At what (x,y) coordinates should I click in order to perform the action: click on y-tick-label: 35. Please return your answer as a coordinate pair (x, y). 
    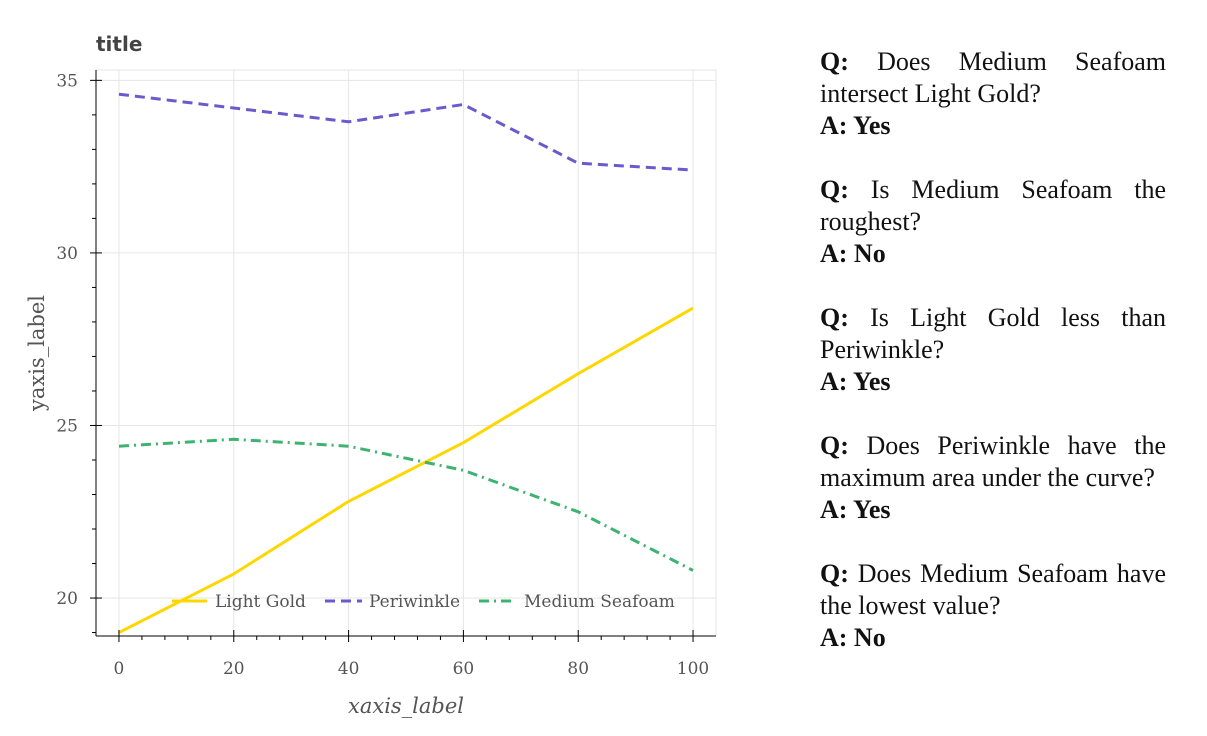
    Looking at the image, I should click on (67, 81).